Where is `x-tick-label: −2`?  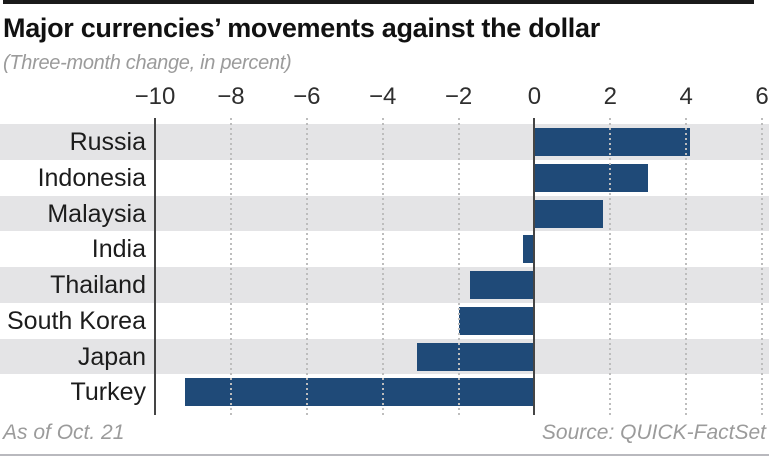
x-tick-label: −2 is located at coordinates (458, 96).